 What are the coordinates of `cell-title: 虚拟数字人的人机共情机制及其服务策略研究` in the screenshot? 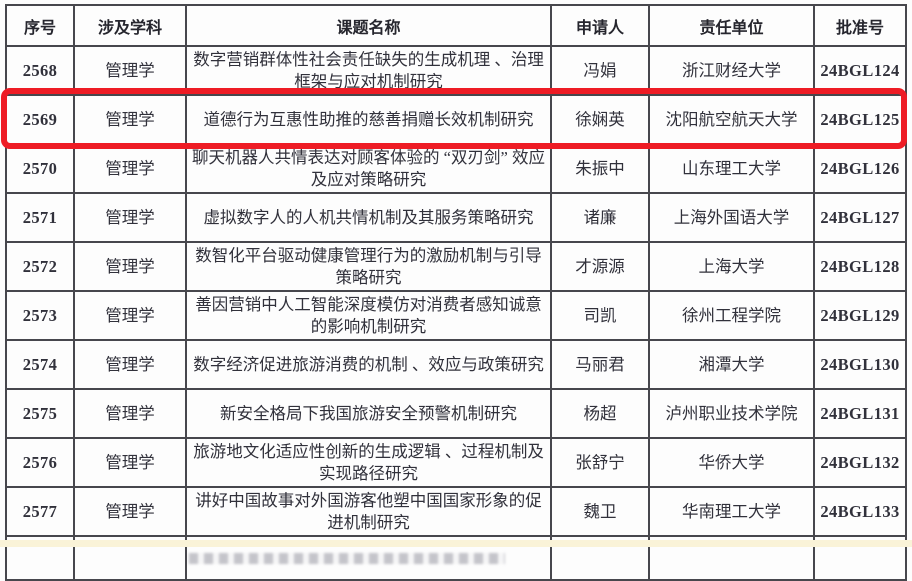 It's located at (368, 217).